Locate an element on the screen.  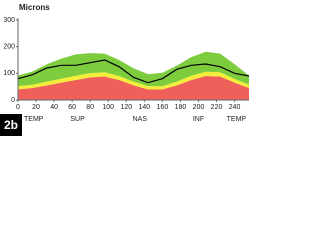
x-tick-label: 0 is located at coordinates (18, 107).